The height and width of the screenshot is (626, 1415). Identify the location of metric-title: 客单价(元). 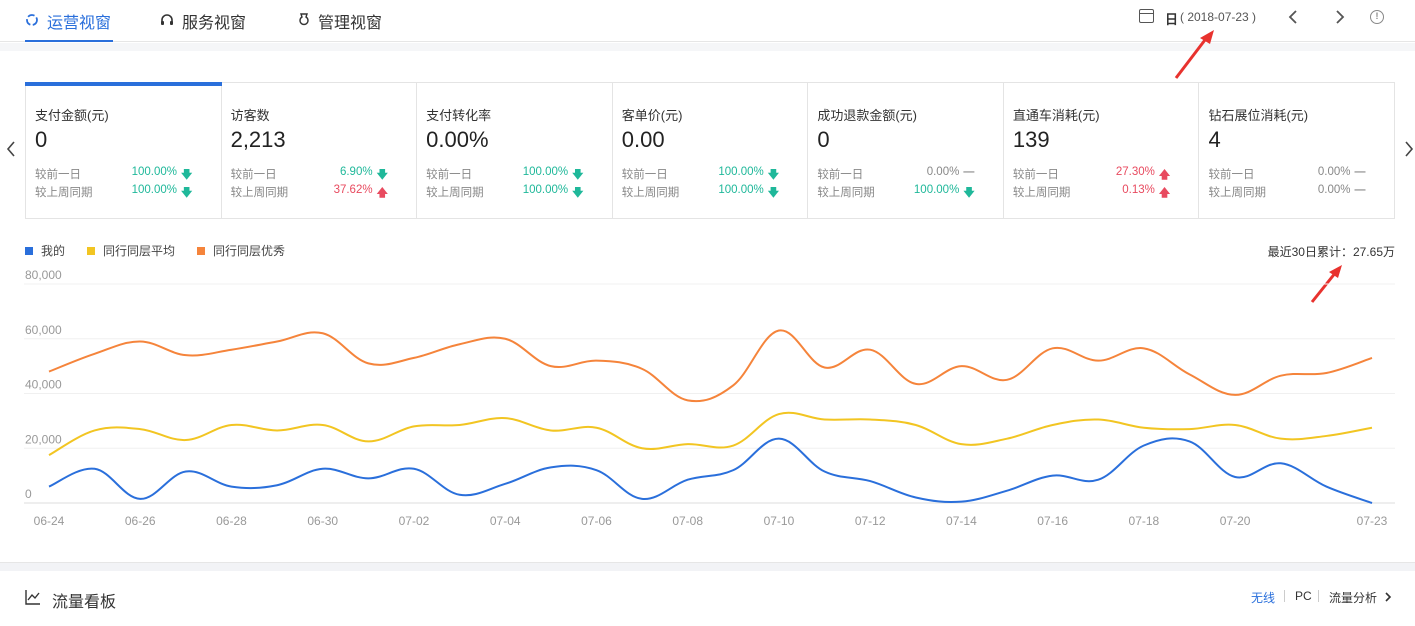
(652, 115).